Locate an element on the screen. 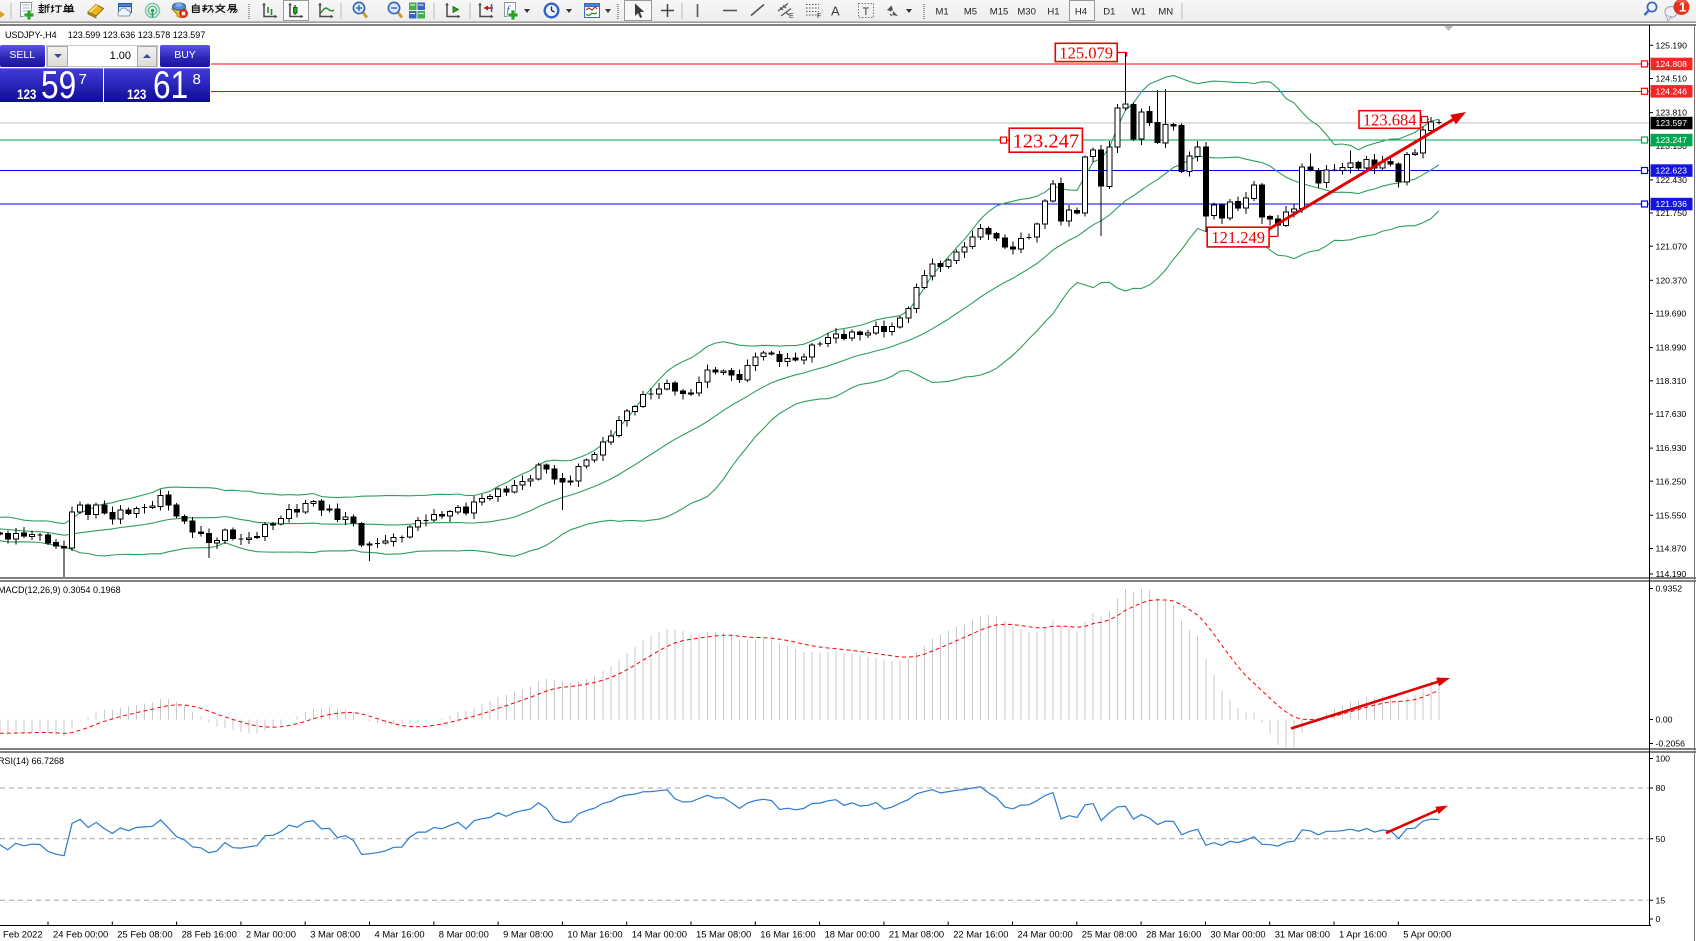  svg-text: 1 is located at coordinates (1682, 7).